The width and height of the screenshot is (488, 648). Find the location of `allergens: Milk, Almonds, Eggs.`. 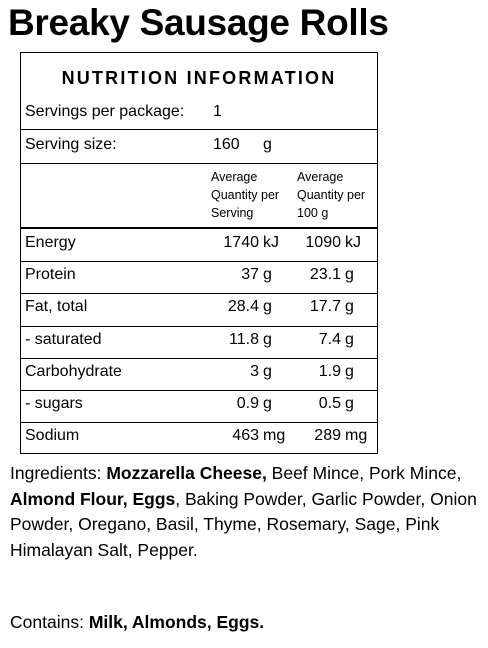

allergens: Milk, Almonds, Eggs. is located at coordinates (176, 622).